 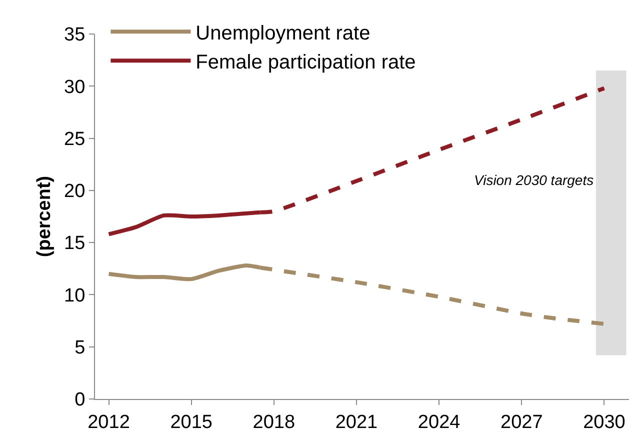 I want to click on y-tick-label: 15, so click(x=75, y=243).